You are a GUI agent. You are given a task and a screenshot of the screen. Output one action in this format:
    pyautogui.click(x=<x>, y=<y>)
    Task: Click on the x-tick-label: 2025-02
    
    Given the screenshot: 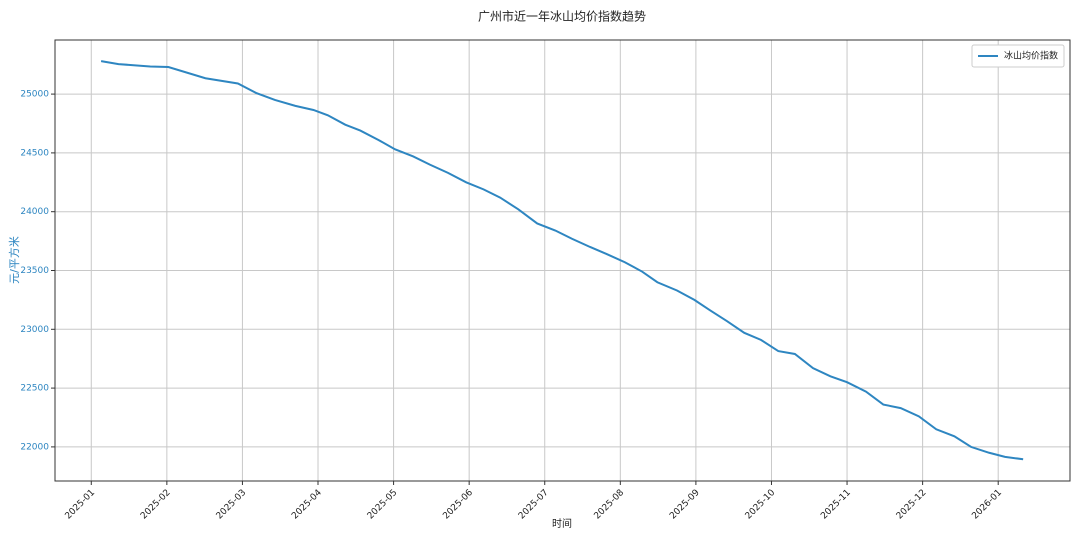 What is the action you would take?
    pyautogui.click(x=156, y=505)
    